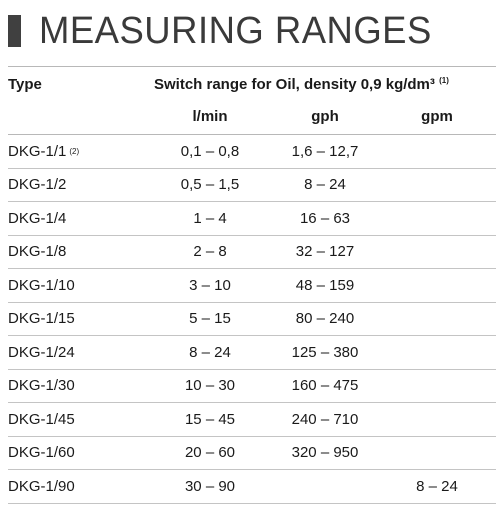  Describe the element at coordinates (210, 386) in the screenshot. I see `lmin-cell: 10 – 30` at that location.